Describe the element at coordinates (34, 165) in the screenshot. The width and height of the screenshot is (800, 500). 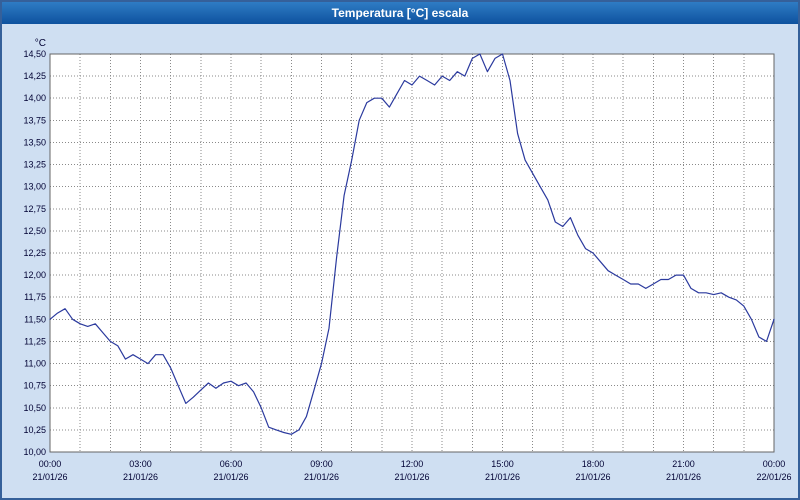
I see `svg-text: 13,25` at that location.